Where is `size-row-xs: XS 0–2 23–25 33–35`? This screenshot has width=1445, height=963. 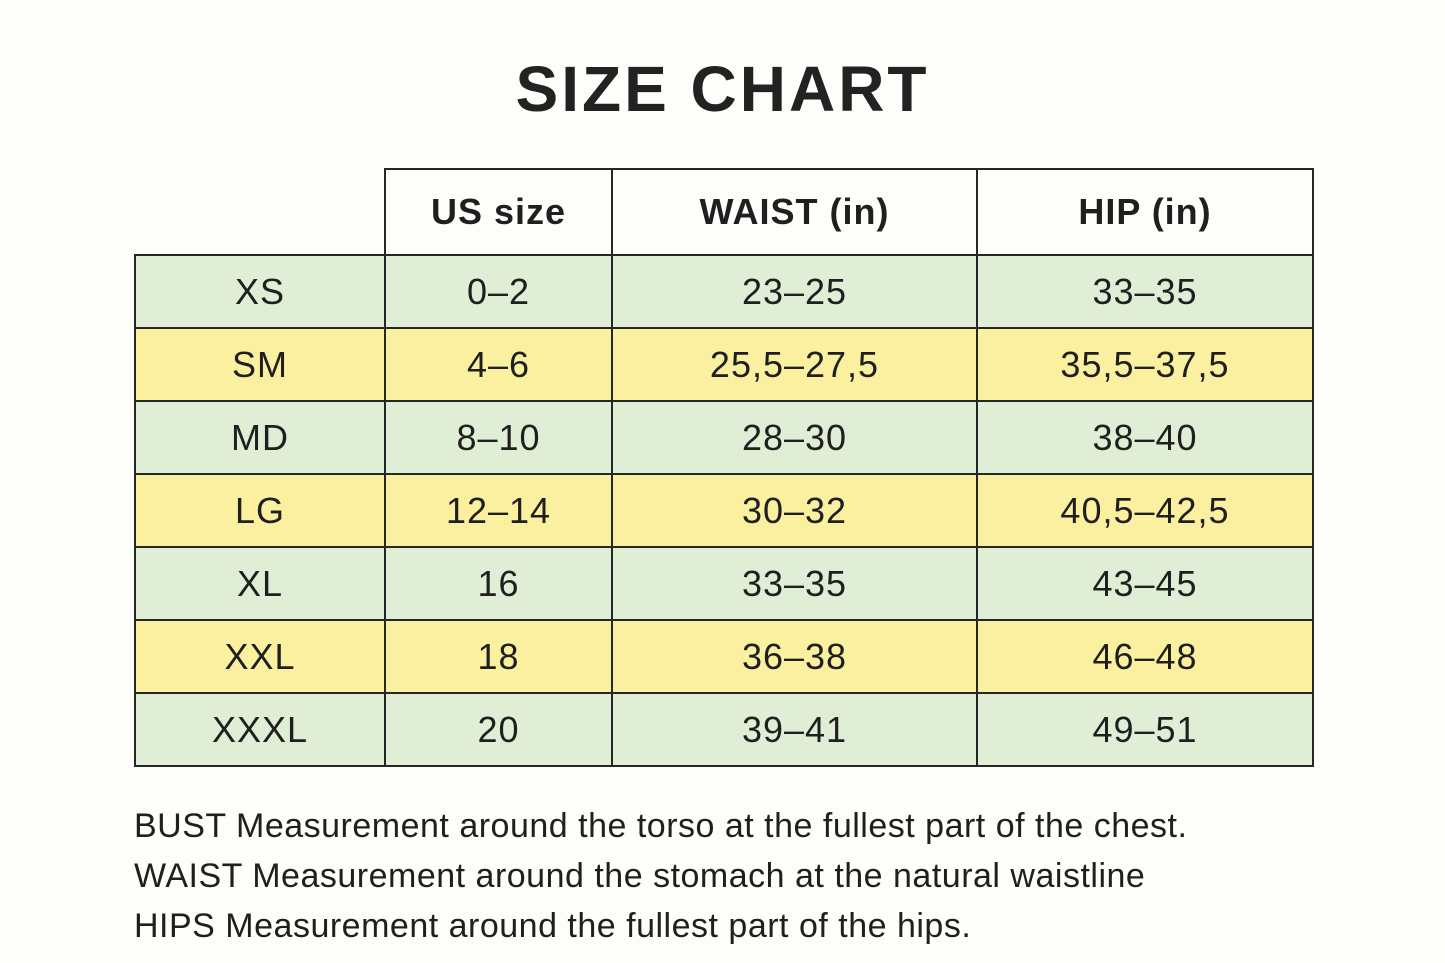 size-row-xs: XS 0–2 23–25 33–35 is located at coordinates (724, 291).